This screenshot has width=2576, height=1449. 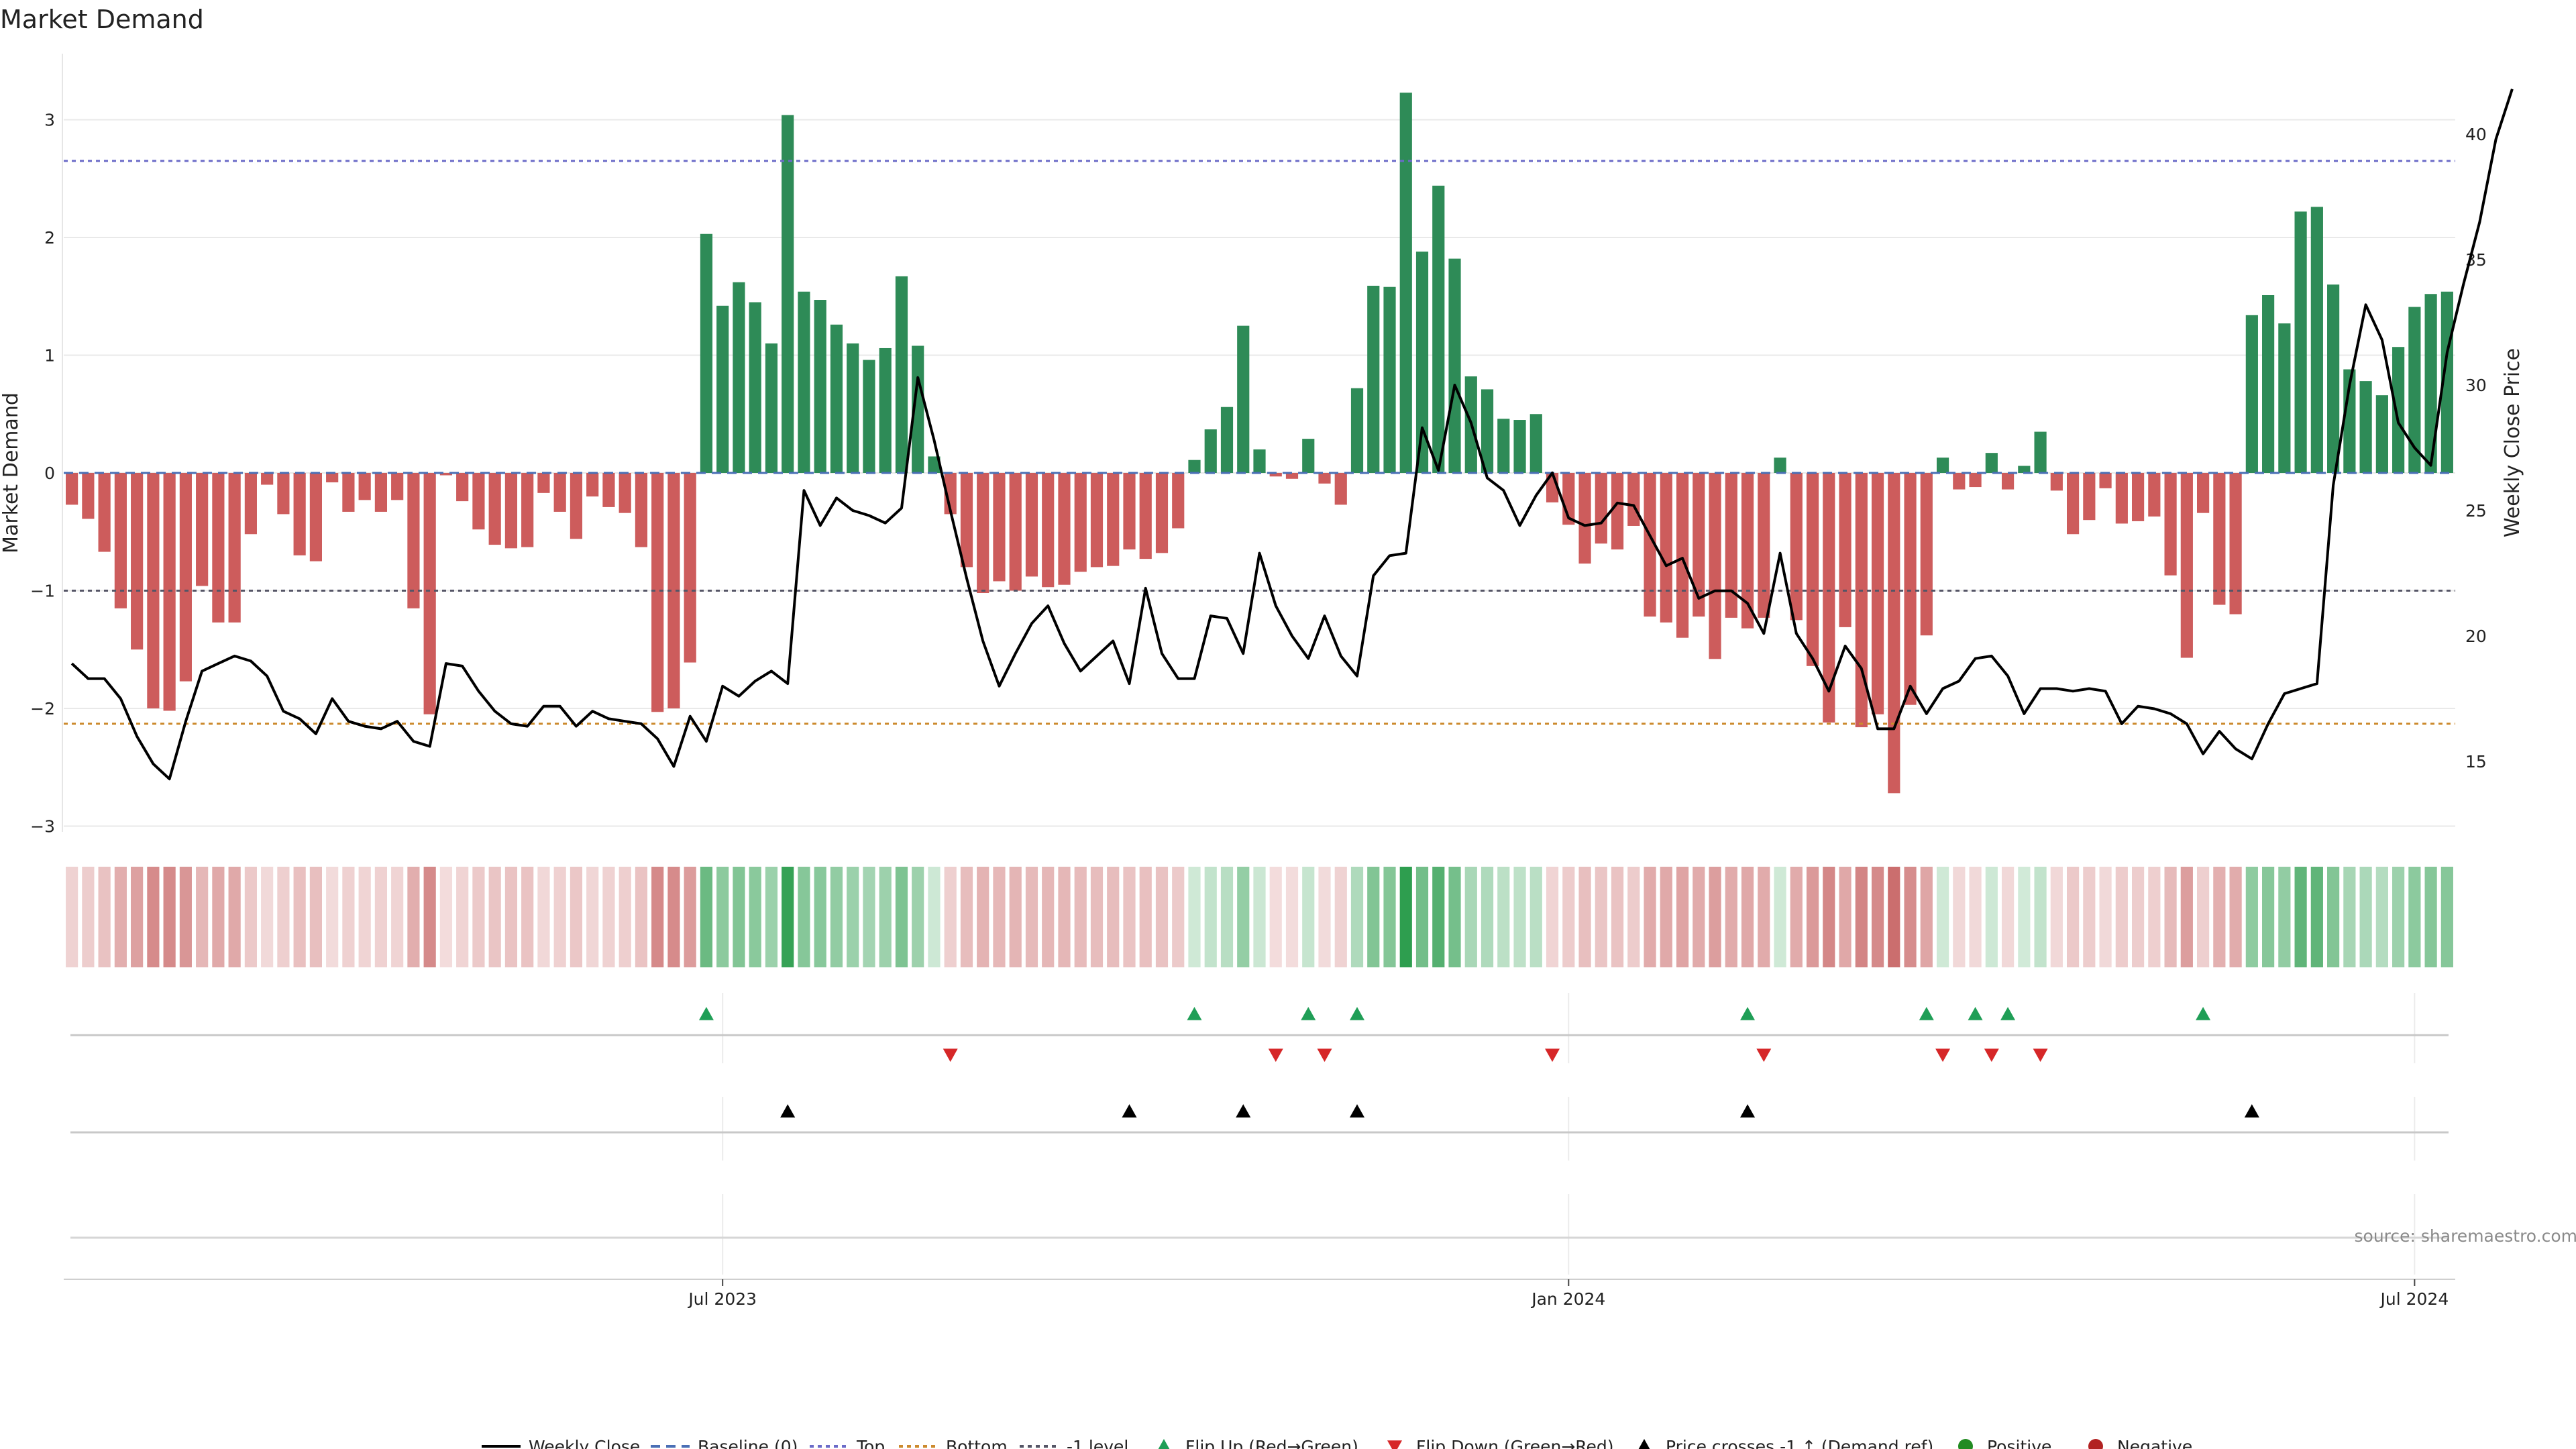 What do you see at coordinates (2154, 1443) in the screenshot?
I see `legend-negative-label: Negative` at bounding box center [2154, 1443].